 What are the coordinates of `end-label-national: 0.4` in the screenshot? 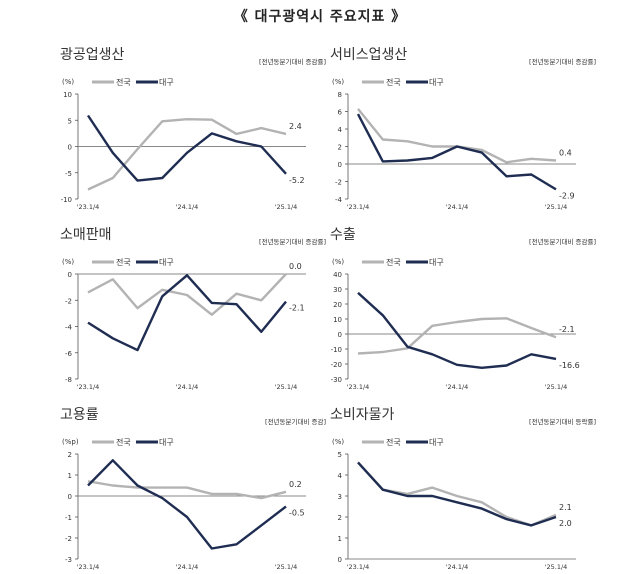 It's located at (565, 153).